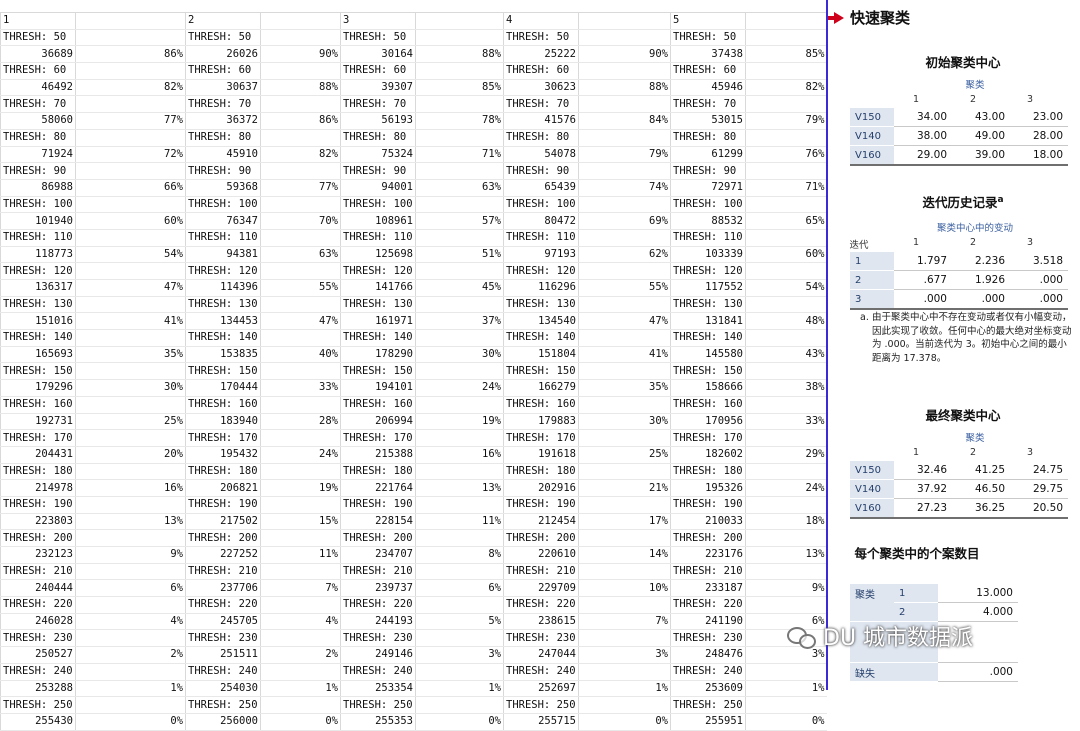  I want to click on table-row: 2.677 1.926.000, so click(959, 280).